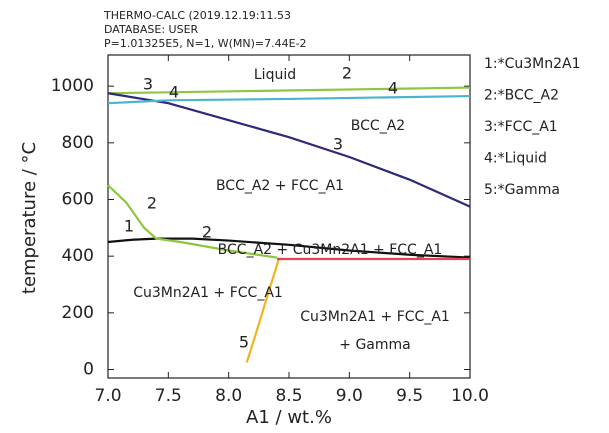 This screenshot has height=433, width=609. I want to click on legend-entry: 2:*BCC_A2, so click(521, 96).